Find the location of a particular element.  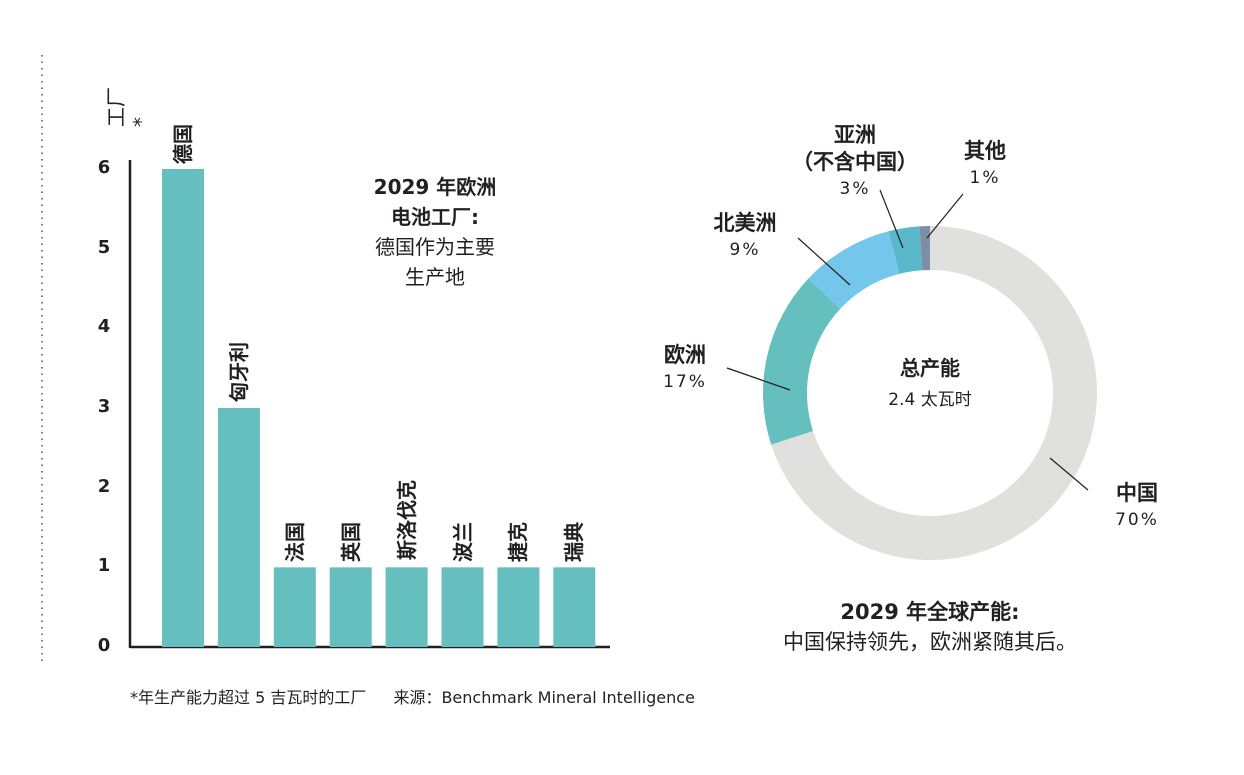

donut-center: 总产能 2.4 太瓦时 is located at coordinates (930, 381).